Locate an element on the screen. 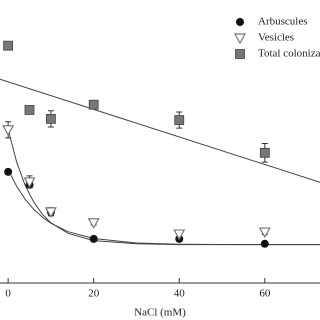 The image size is (320, 320). x-axis-label: NaCl (mM) is located at coordinates (160, 313).